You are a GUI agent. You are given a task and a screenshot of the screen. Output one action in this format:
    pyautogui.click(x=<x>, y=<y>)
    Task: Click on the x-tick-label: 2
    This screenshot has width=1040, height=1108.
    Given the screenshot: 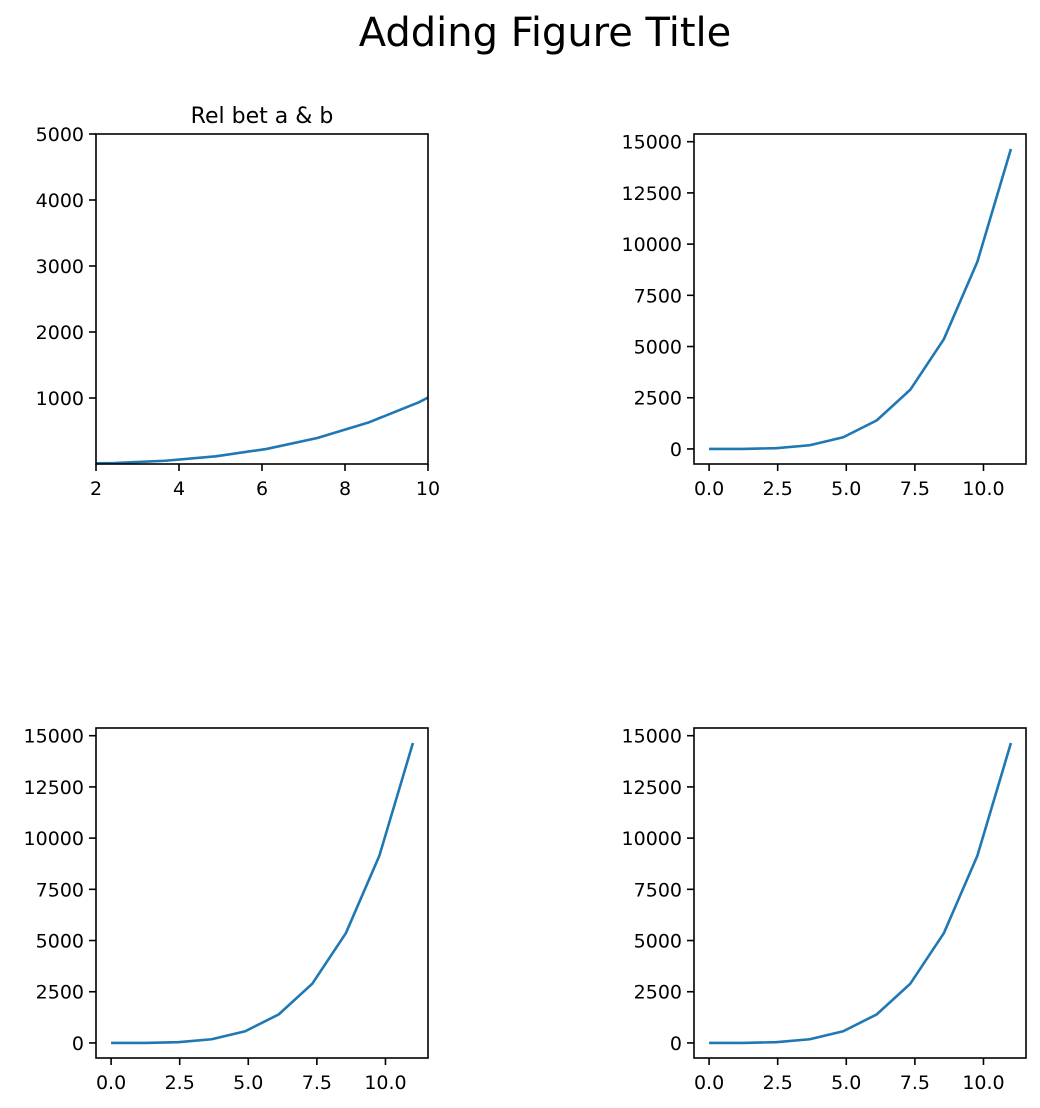 What is the action you would take?
    pyautogui.click(x=96, y=489)
    